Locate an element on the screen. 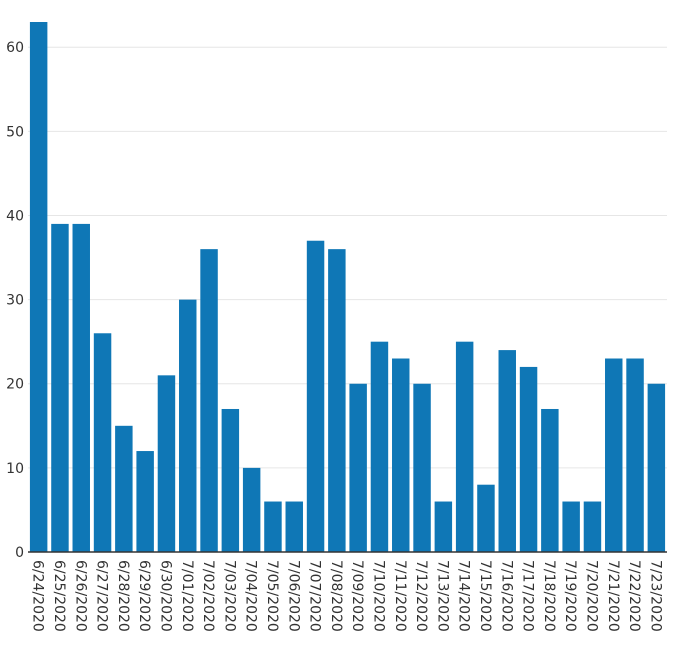 The image size is (680, 650). y-tick-label: 30 is located at coordinates (15, 301).